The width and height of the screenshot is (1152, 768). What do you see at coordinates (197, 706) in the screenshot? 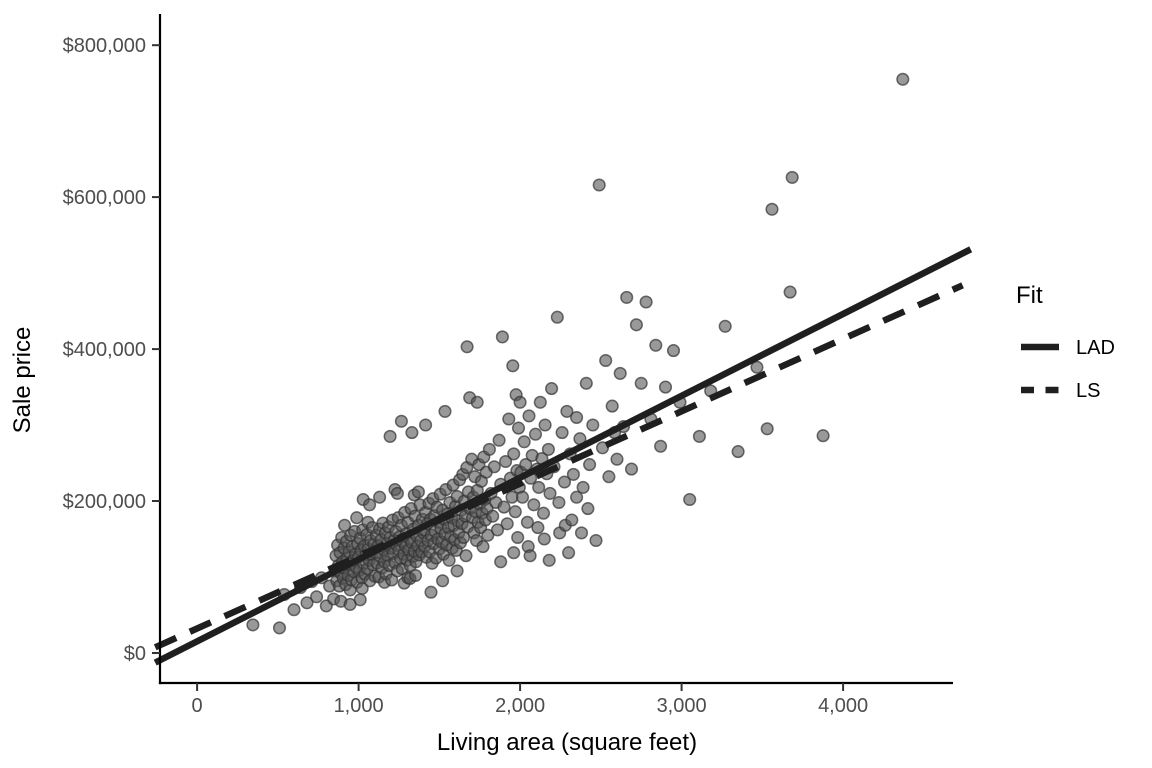
I see `x-tick-label: 0` at bounding box center [197, 706].